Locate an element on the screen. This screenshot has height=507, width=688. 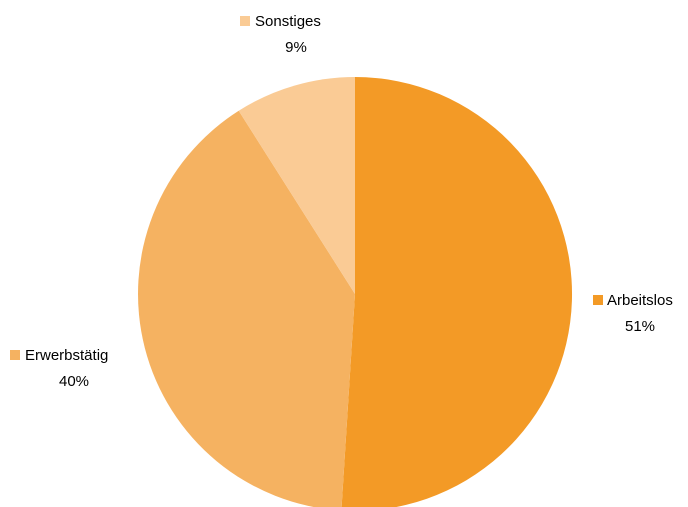
category-label-erwerbstaetig: Erwerbstätig is located at coordinates (66, 355).